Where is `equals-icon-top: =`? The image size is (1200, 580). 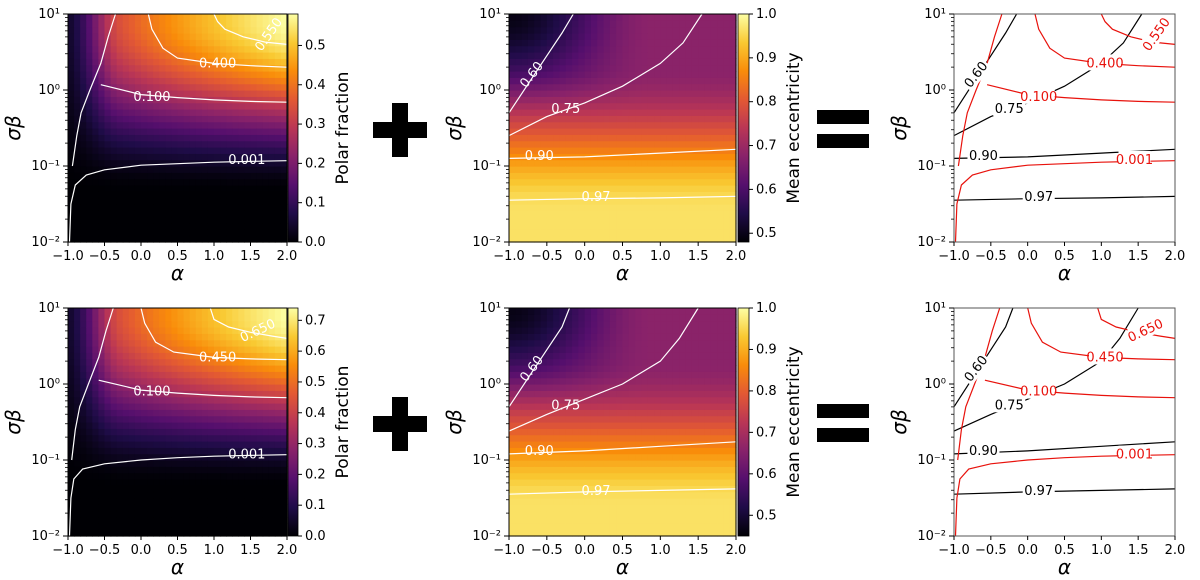 equals-icon-top: = is located at coordinates (843, 129).